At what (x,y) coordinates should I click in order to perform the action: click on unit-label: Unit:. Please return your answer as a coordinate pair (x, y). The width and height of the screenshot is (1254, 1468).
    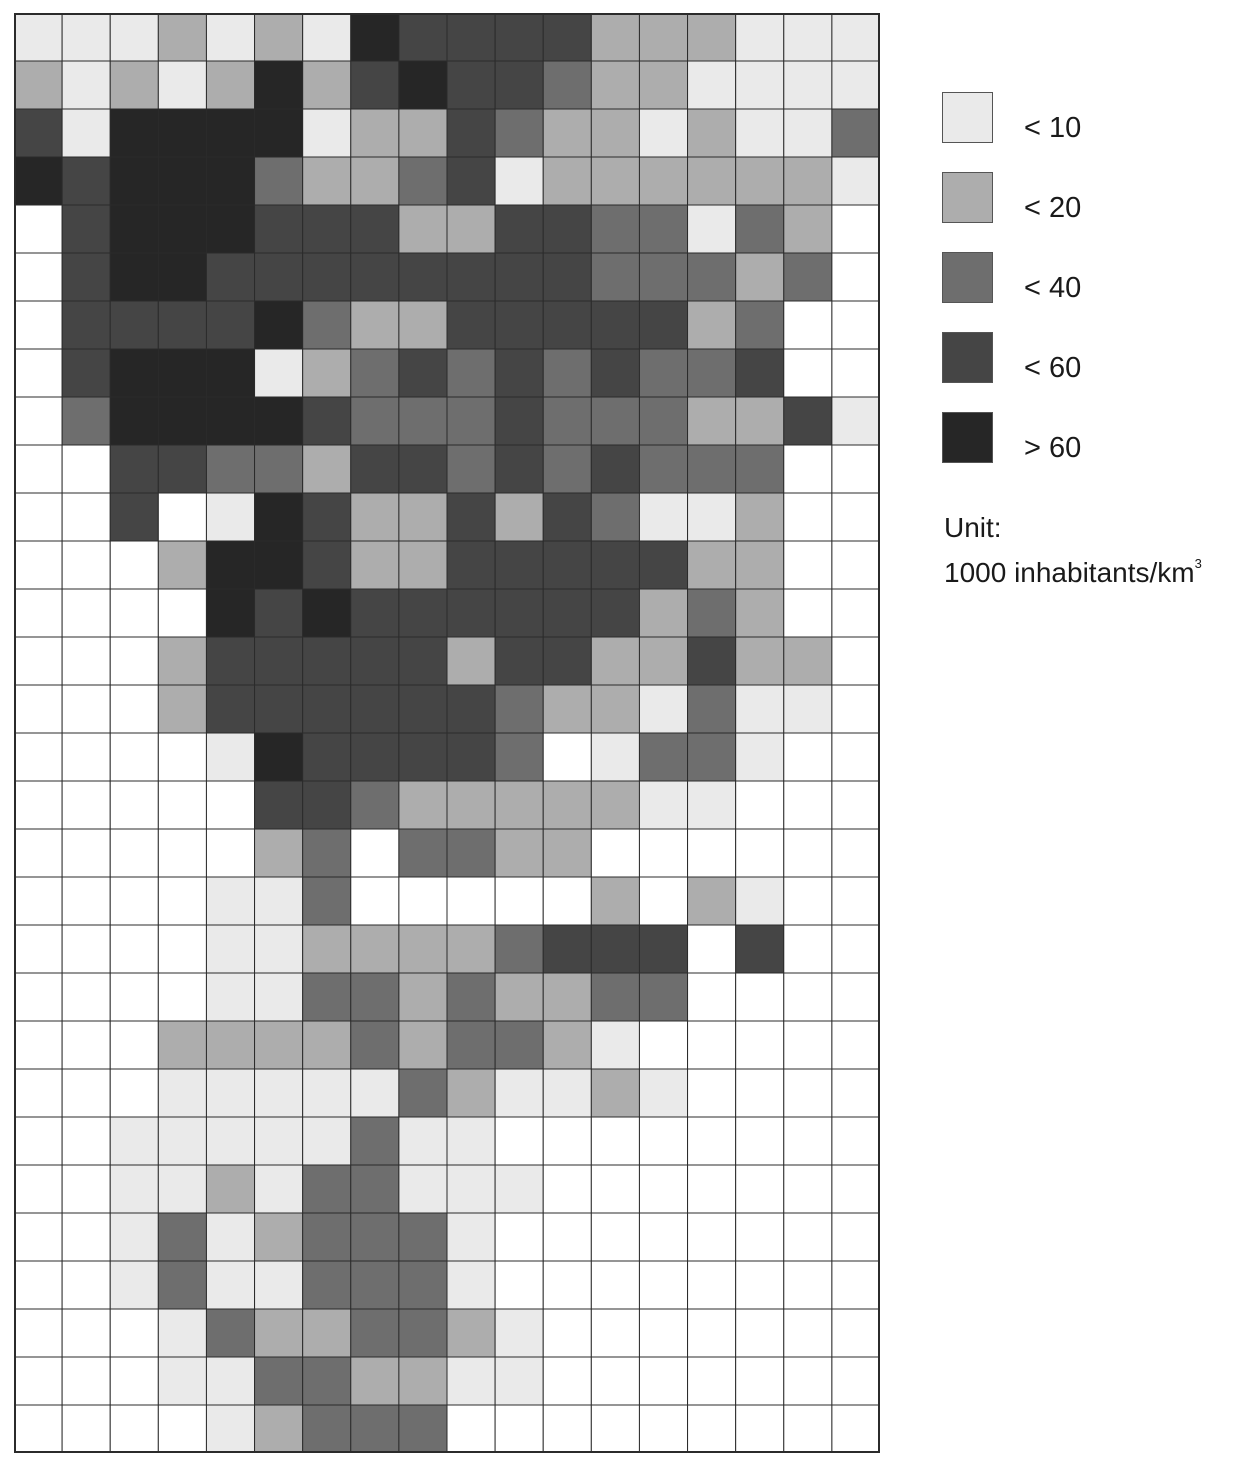
    Looking at the image, I should click on (973, 527).